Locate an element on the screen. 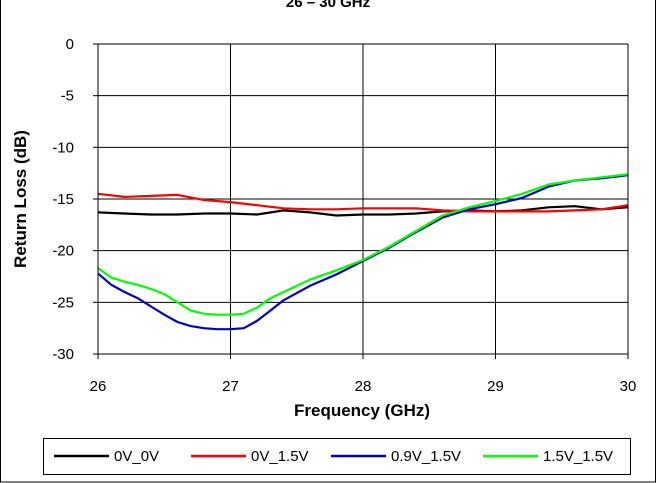  y-tick-label: -5 is located at coordinates (67, 96).